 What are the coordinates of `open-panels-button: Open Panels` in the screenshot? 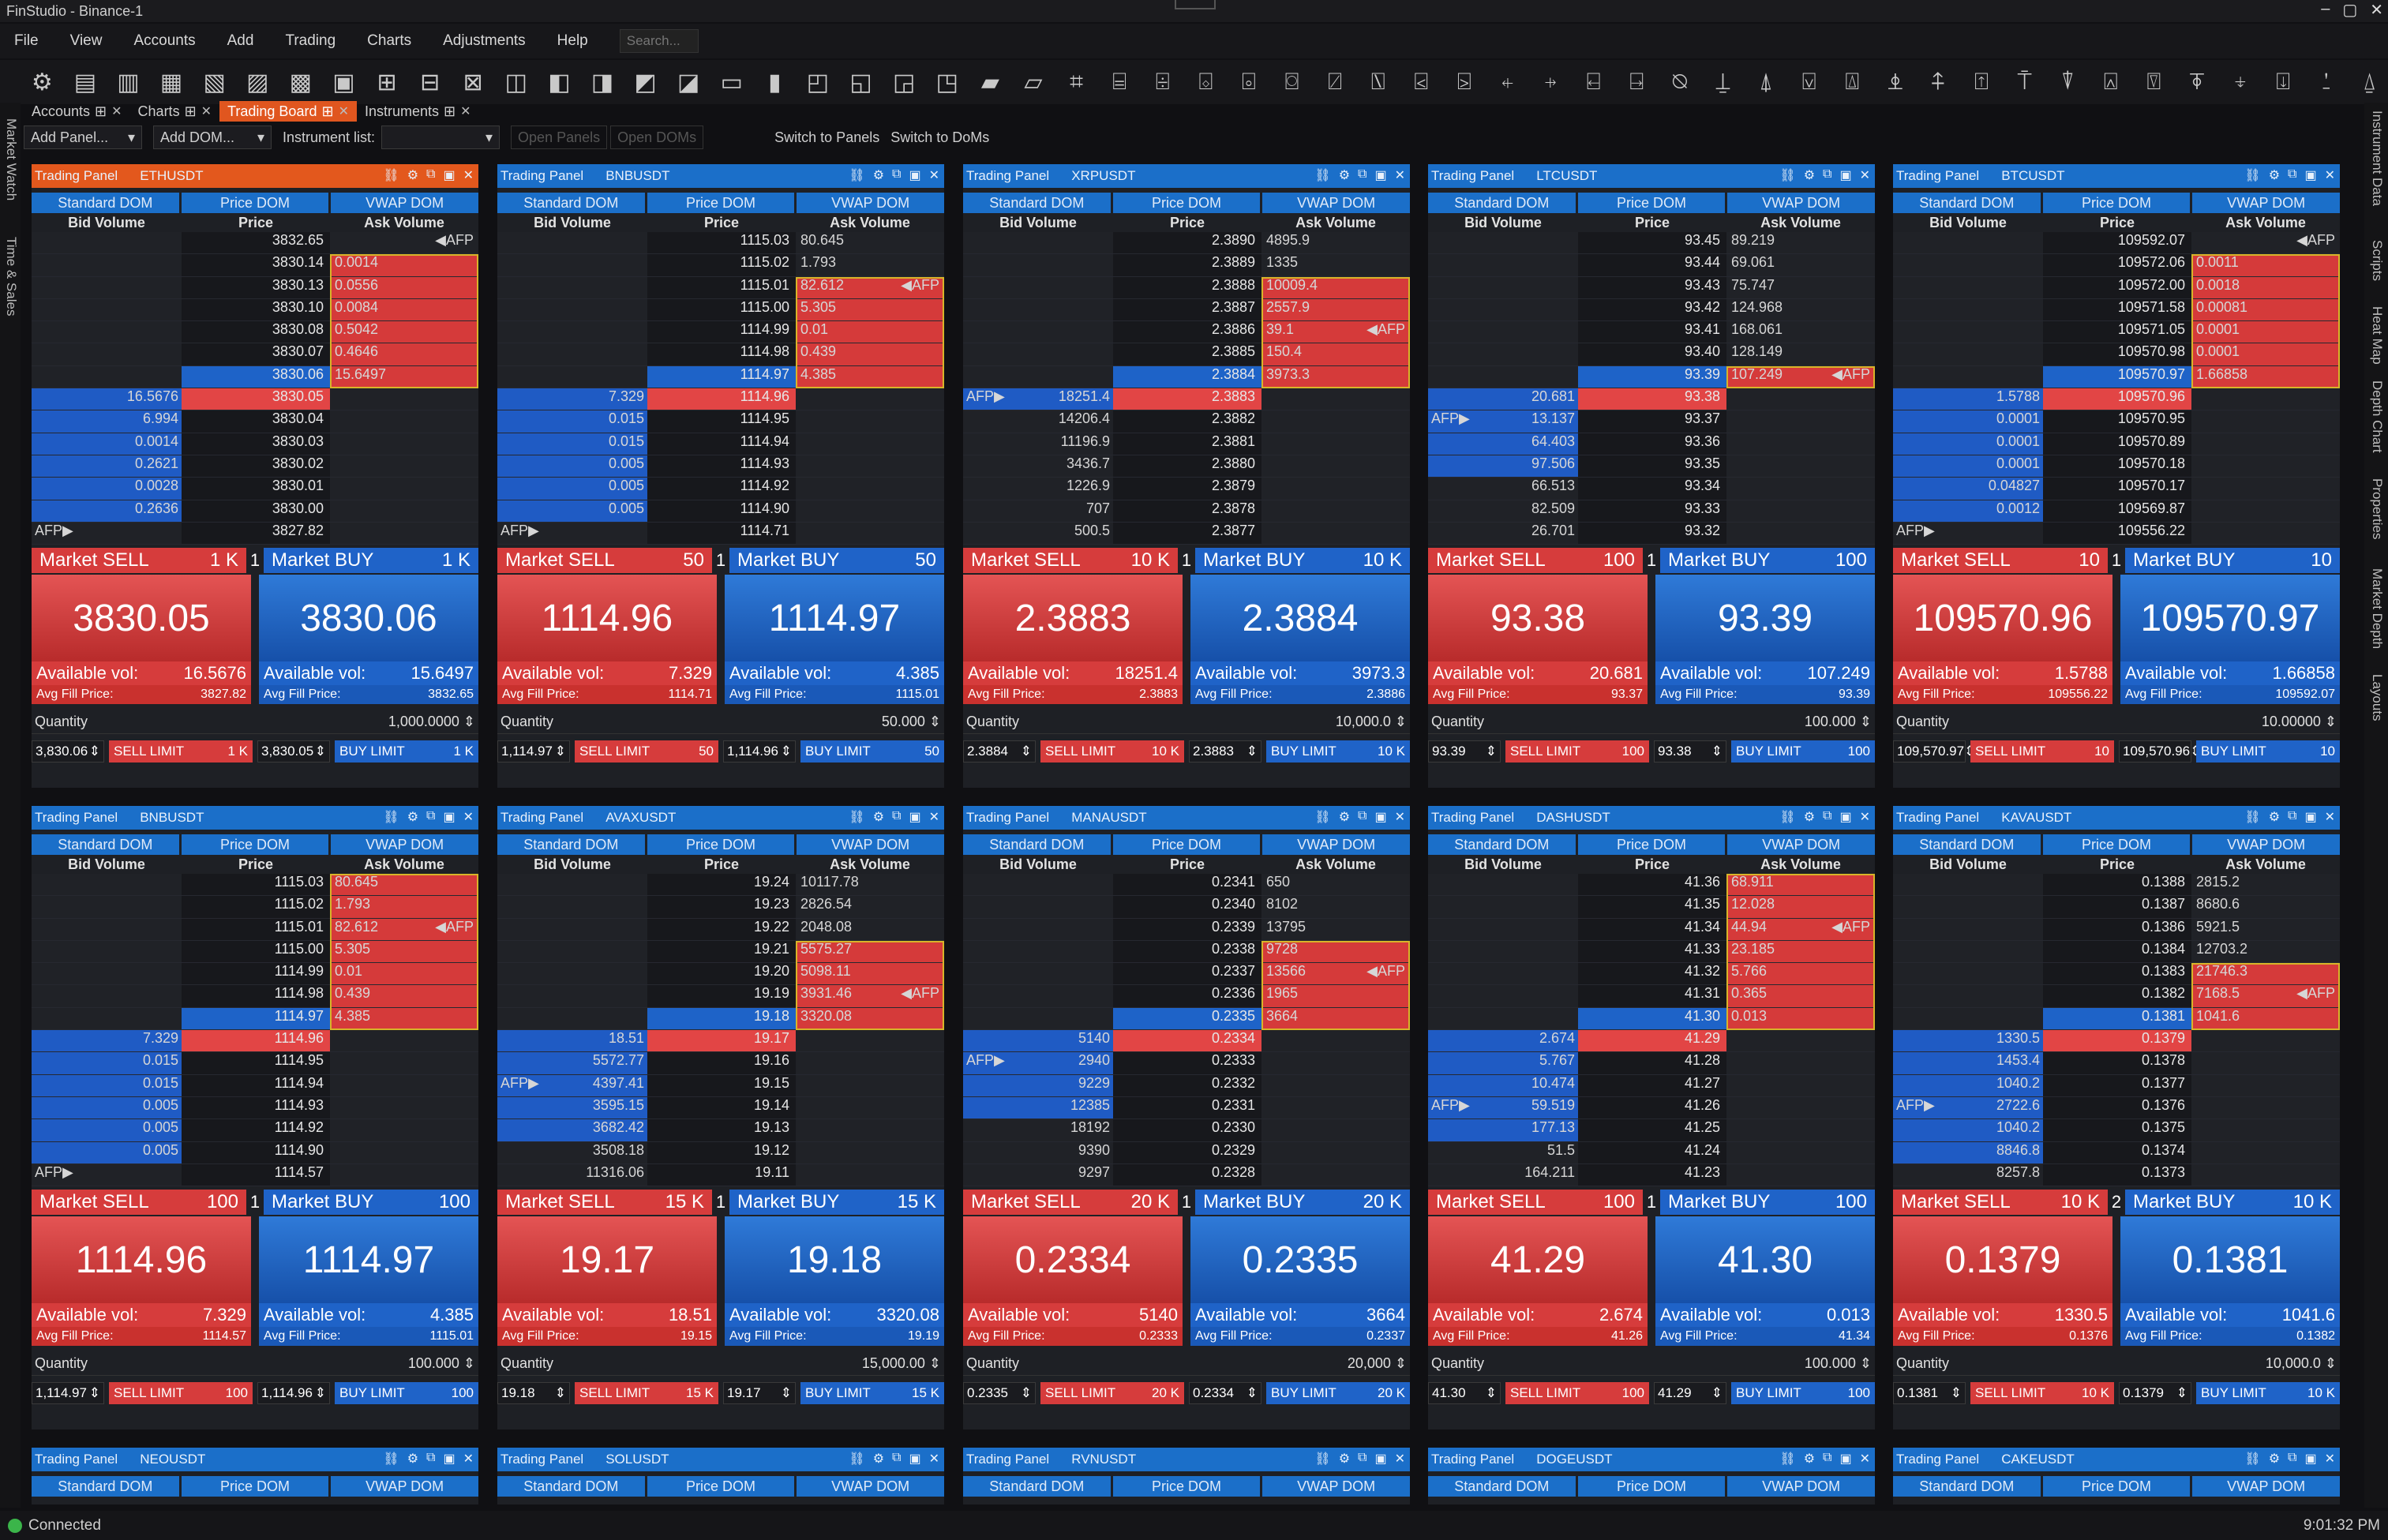 It's located at (559, 138).